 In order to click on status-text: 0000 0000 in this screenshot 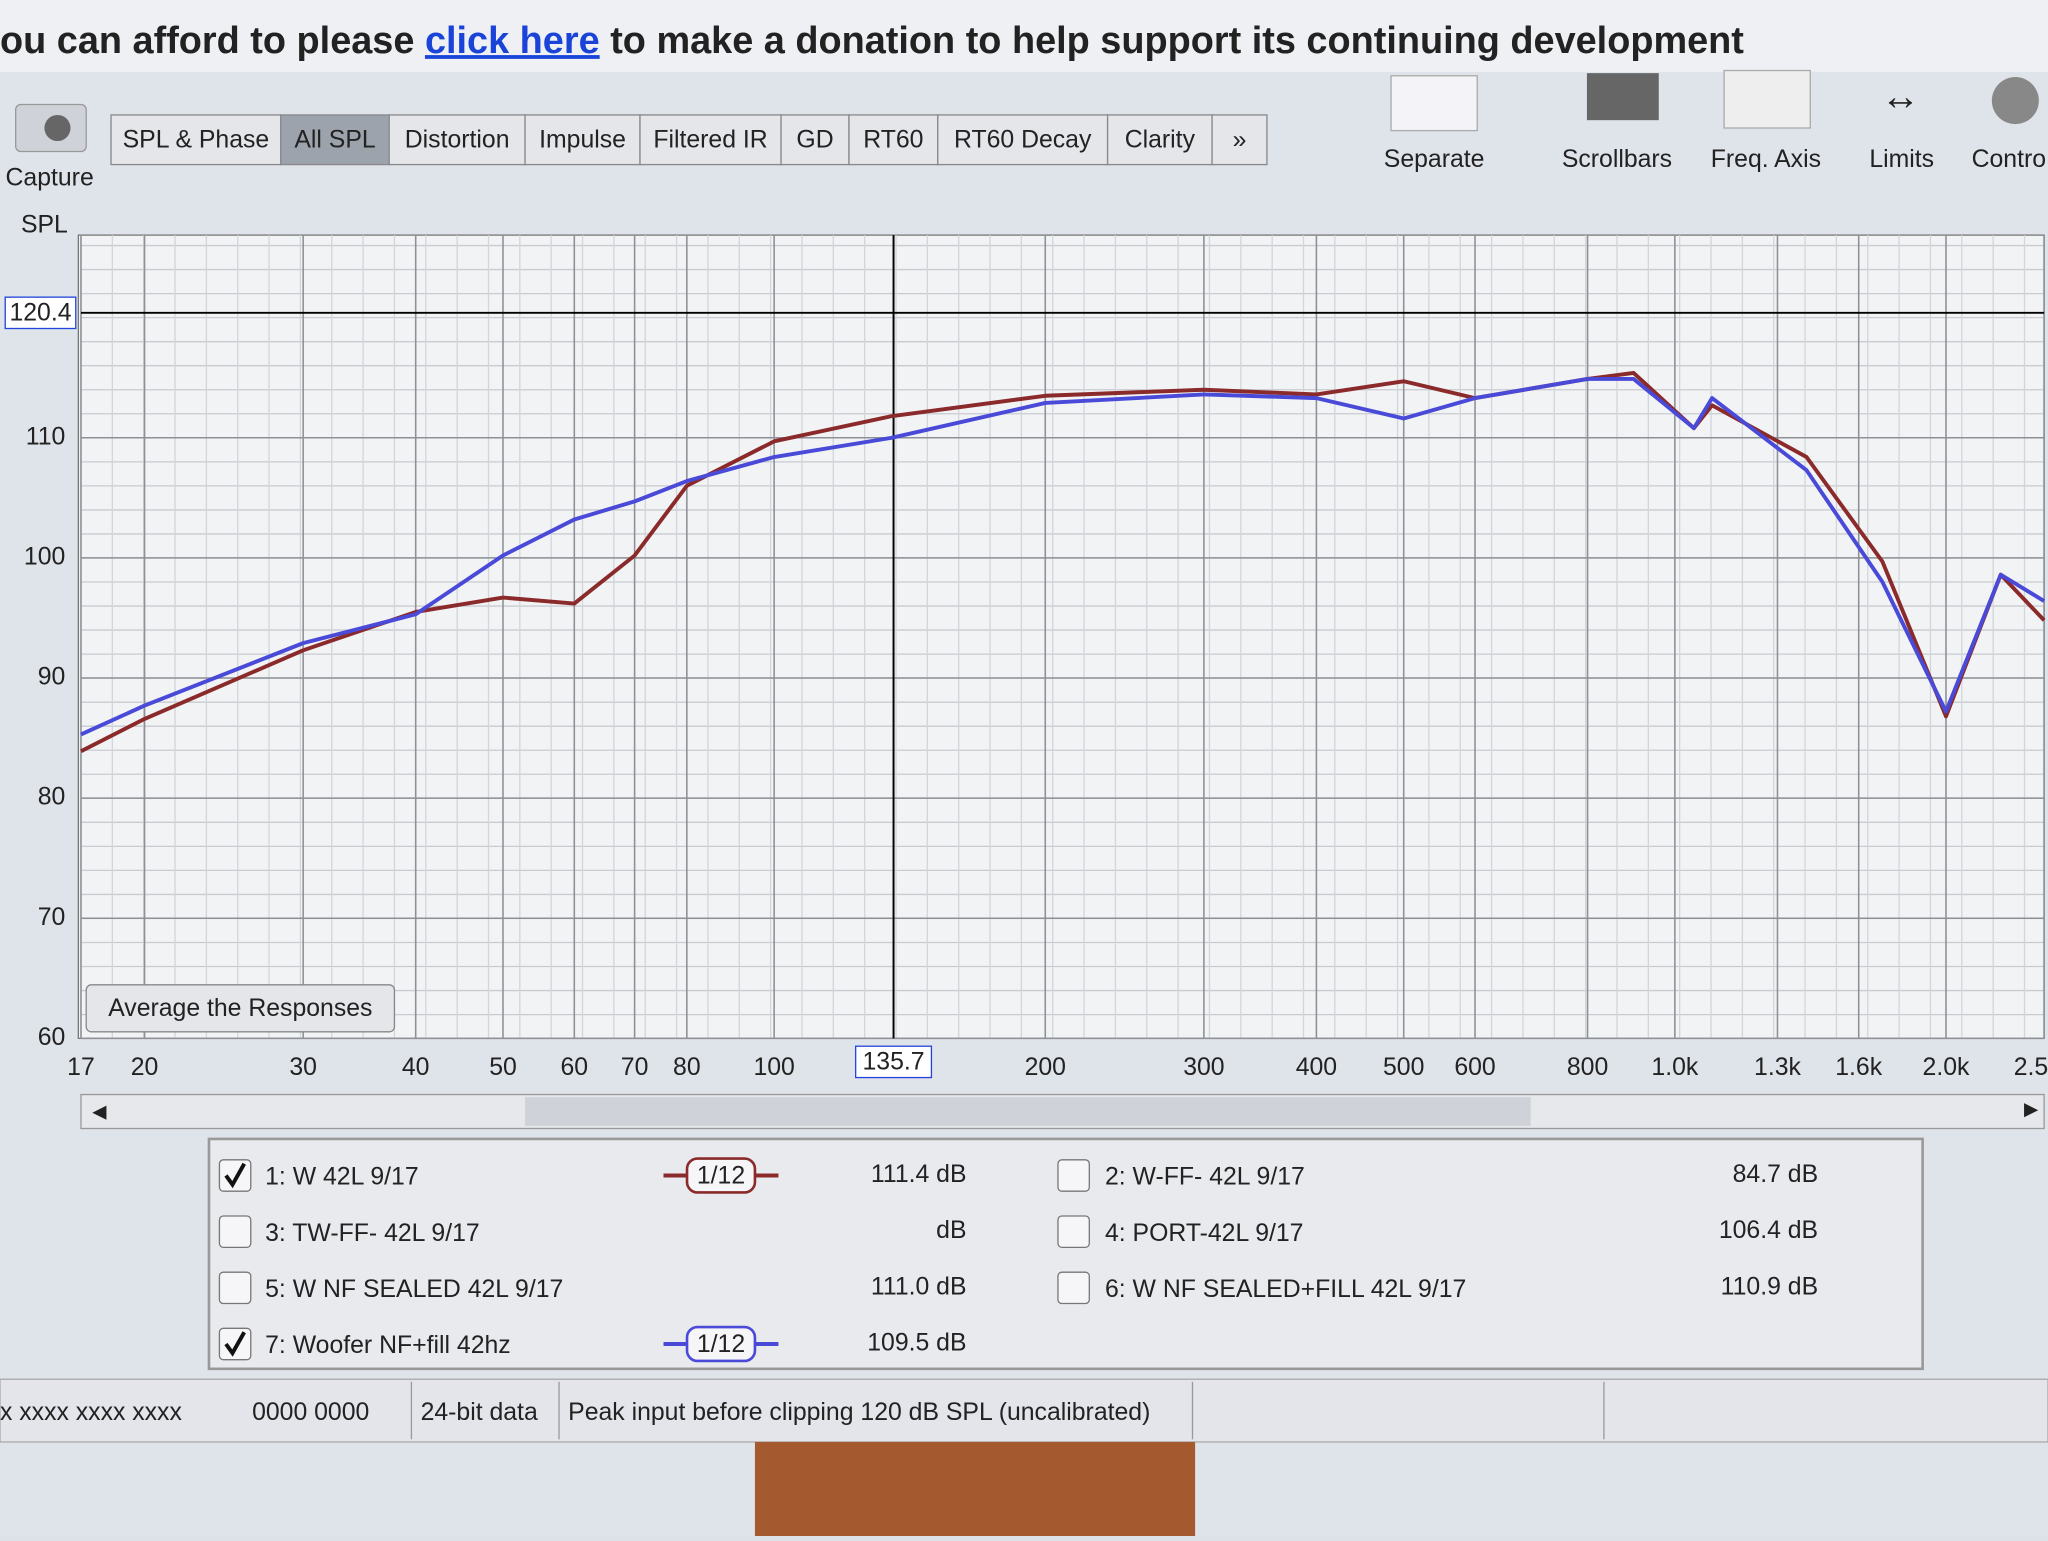, I will do `click(310, 1412)`.